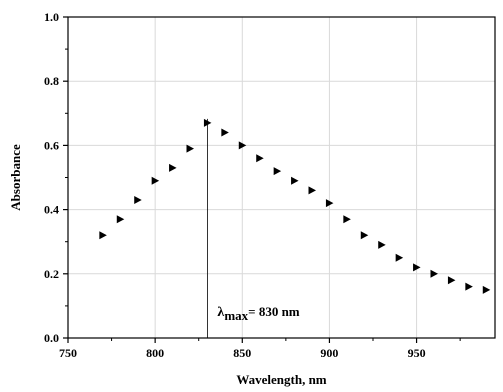 This screenshot has height=392, width=503. What do you see at coordinates (329, 353) in the screenshot?
I see `x-tick-label-900: 900` at bounding box center [329, 353].